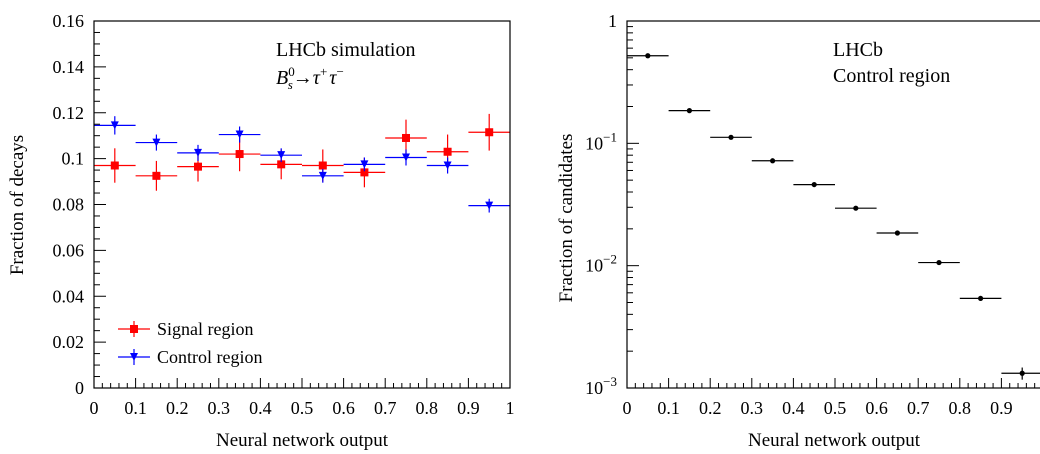 This screenshot has height=454, width=1040. Describe the element at coordinates (302, 152) in the screenshot. I see `signal-region-series` at that location.